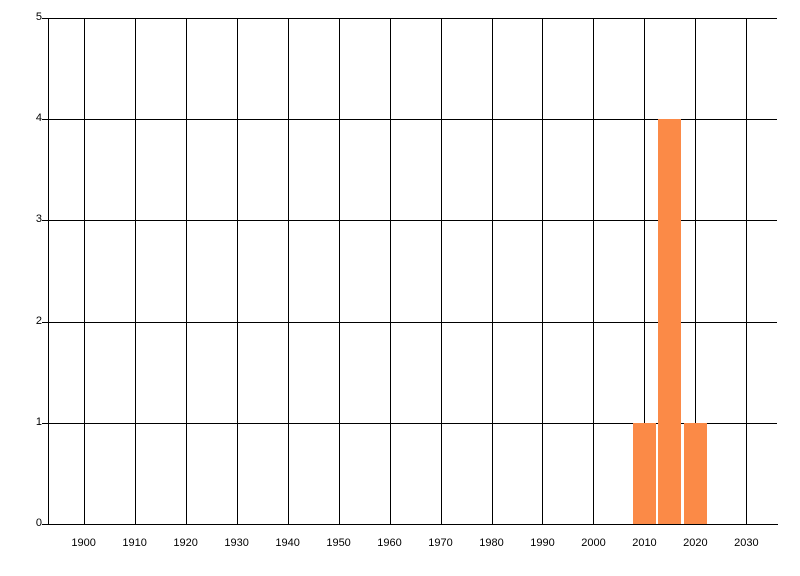  Describe the element at coordinates (338, 543) in the screenshot. I see `x-axis-tick-label: 1950` at that location.